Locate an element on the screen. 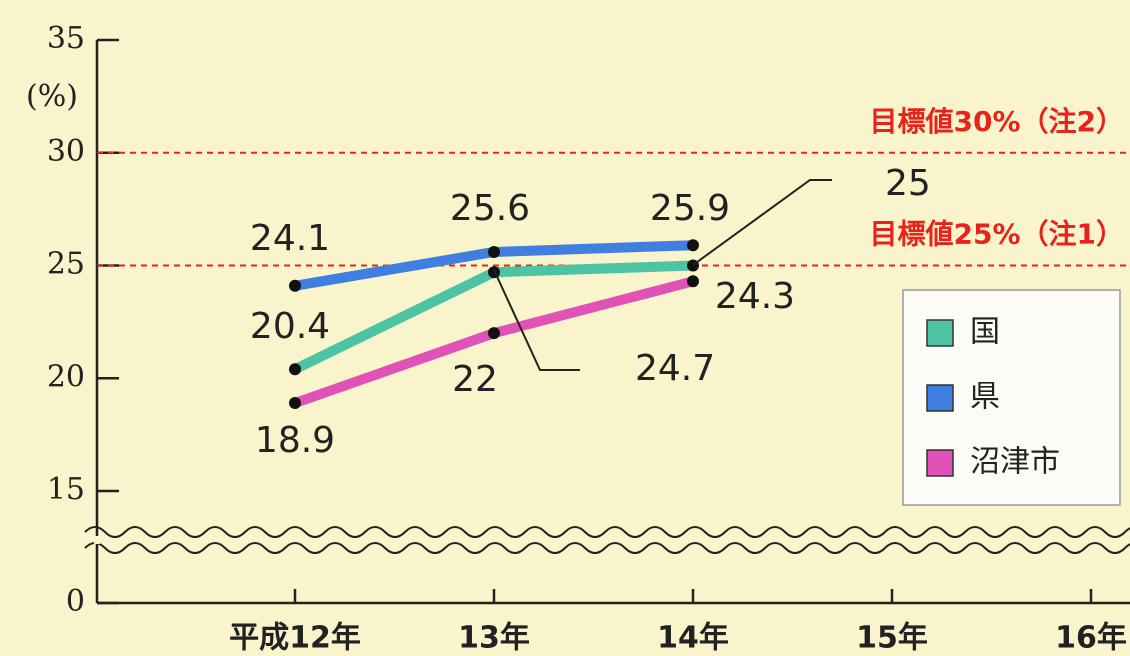 The width and height of the screenshot is (1130, 656). y-tick-label: 20 is located at coordinates (66, 376).